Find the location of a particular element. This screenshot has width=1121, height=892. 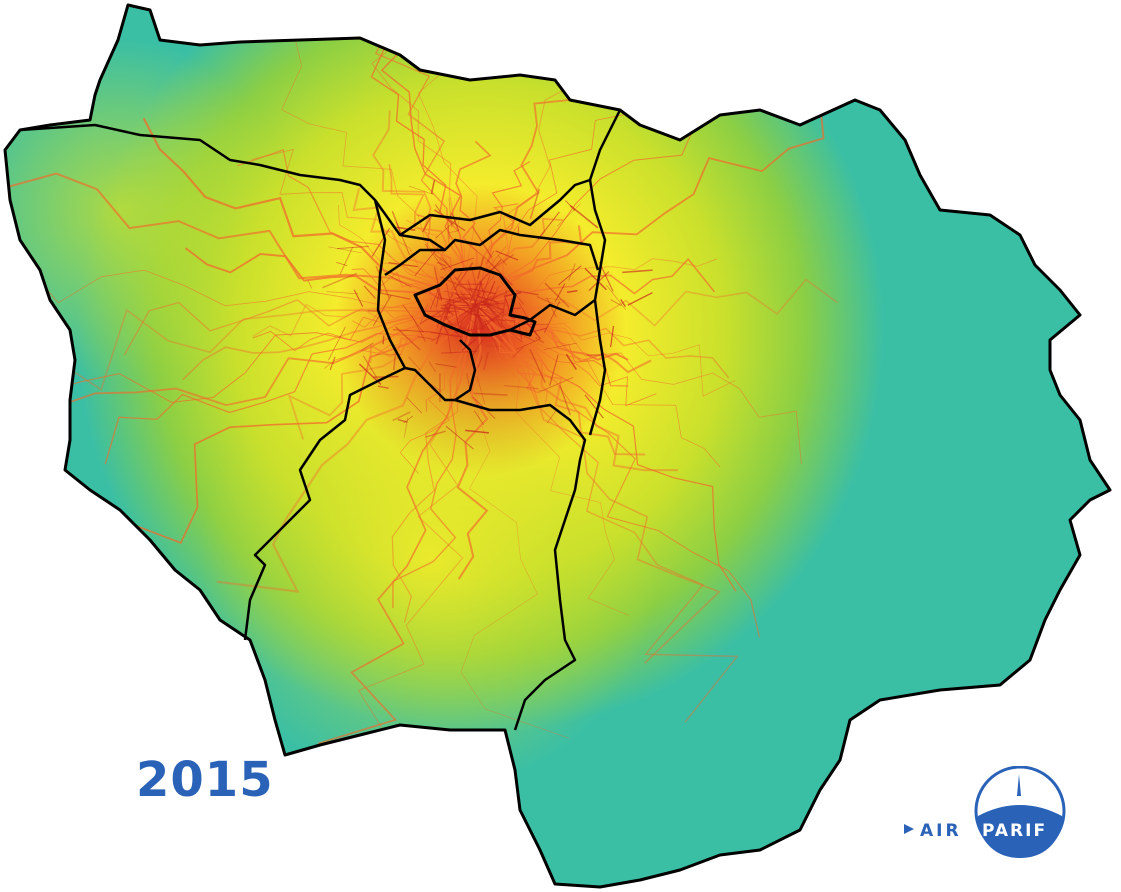

border-hauts-de-seine is located at coordinates (414, 262).